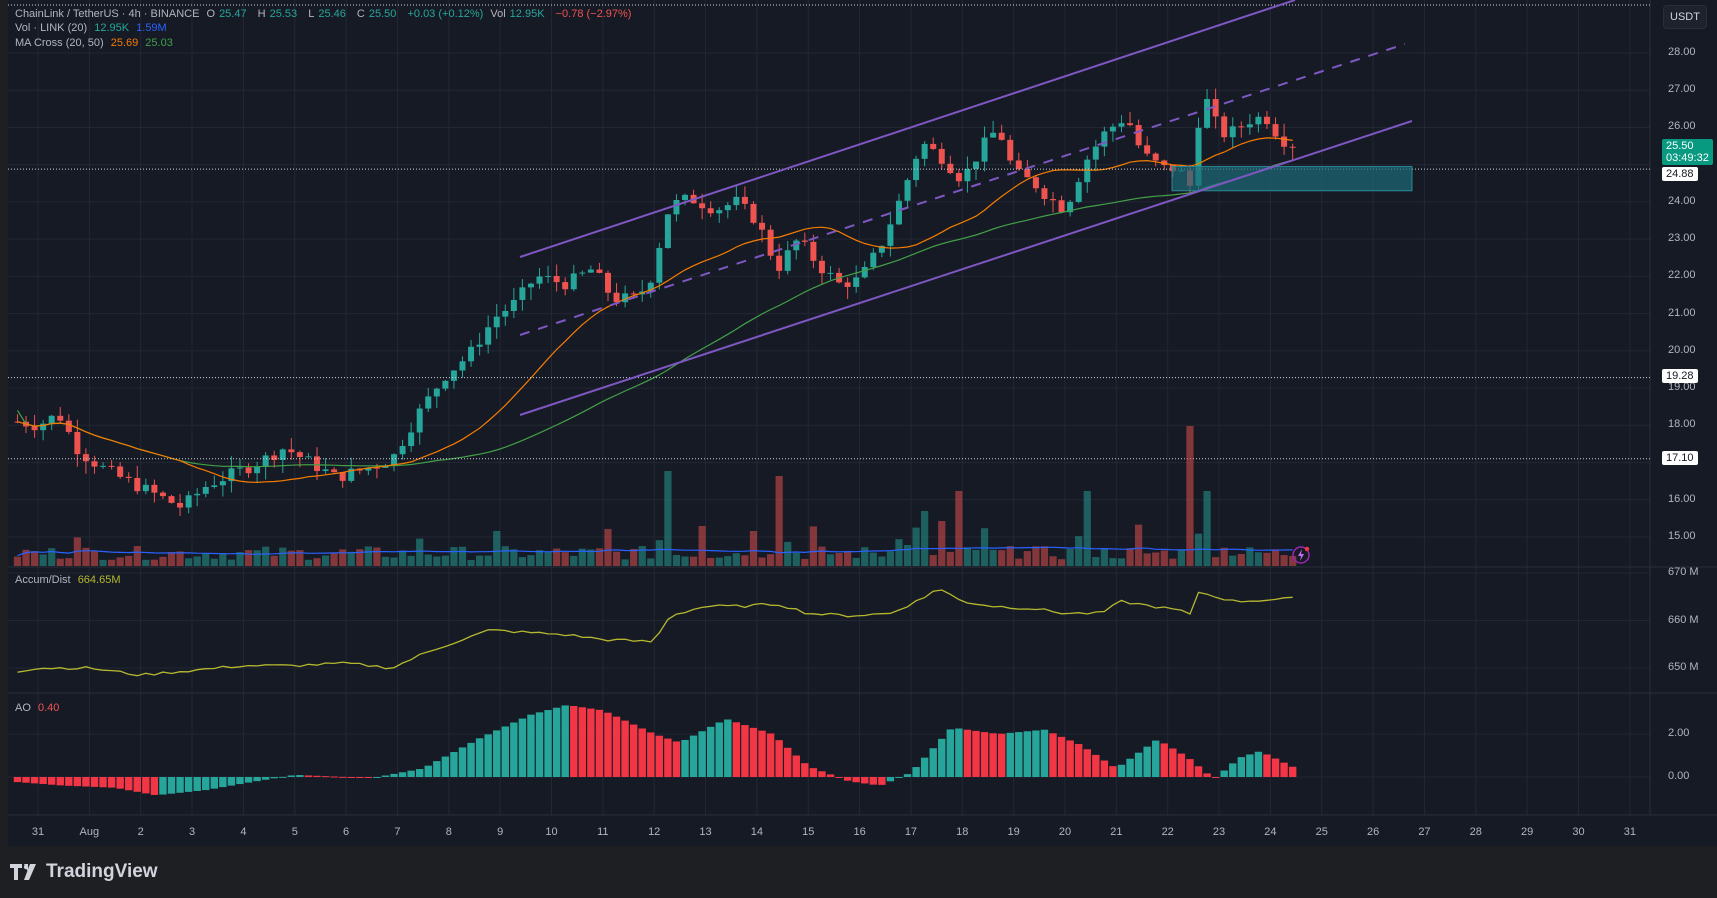  I want to click on time-tick: 18, so click(962, 832).